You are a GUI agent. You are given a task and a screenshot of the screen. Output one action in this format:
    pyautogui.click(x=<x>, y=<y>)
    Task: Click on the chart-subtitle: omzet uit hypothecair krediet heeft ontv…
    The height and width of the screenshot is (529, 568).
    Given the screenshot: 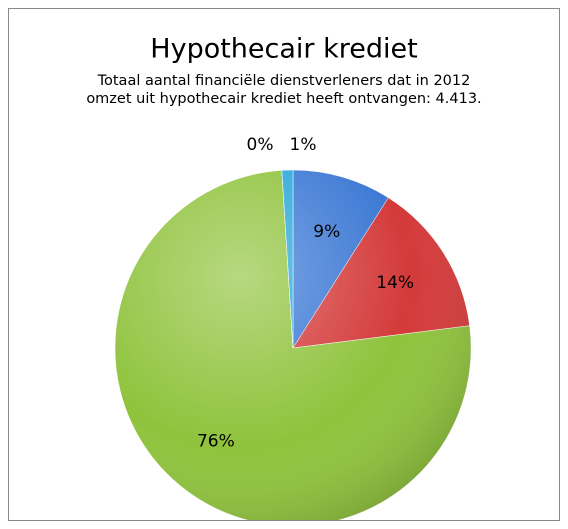 What is the action you would take?
    pyautogui.click(x=283, y=99)
    